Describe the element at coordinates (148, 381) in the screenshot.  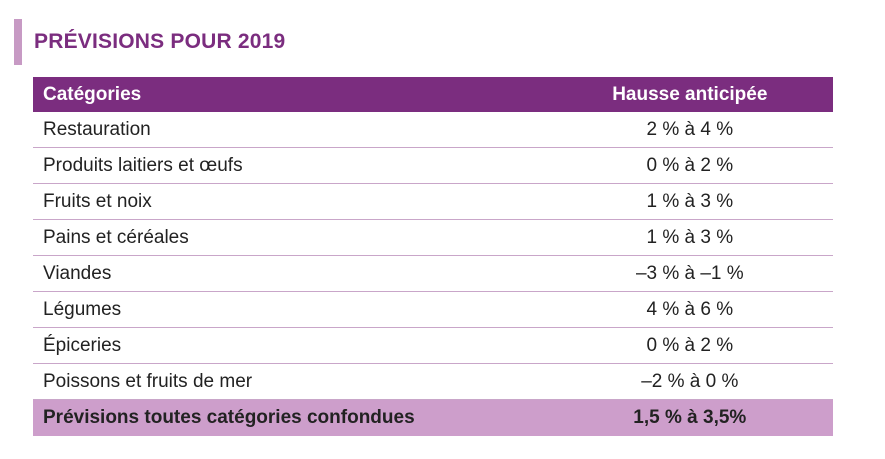
I see `row-category: Poissons et fruits de mer` at that location.